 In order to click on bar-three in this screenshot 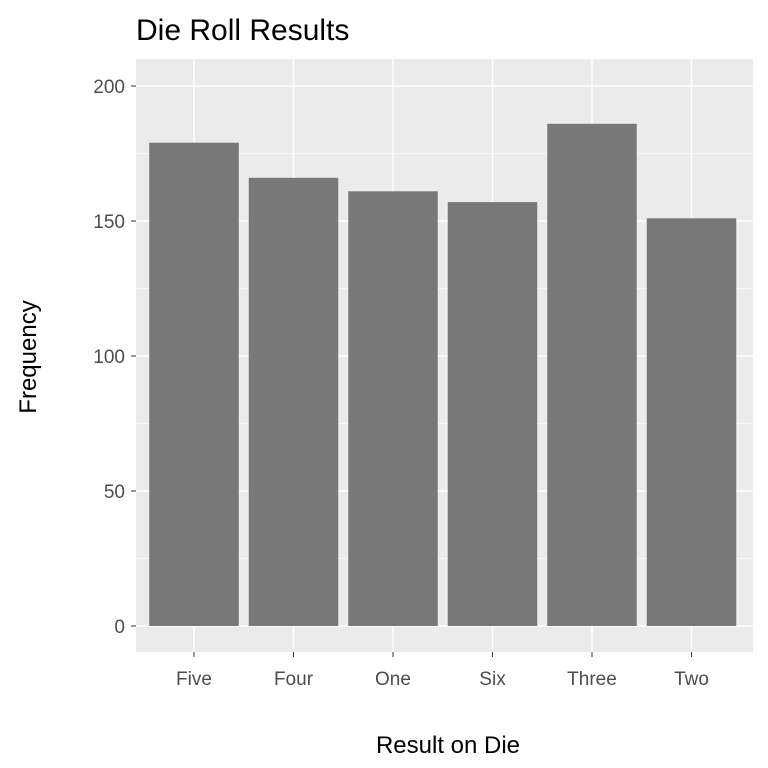, I will do `click(592, 375)`.